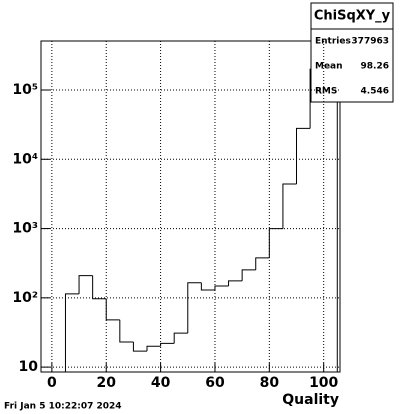 The width and height of the screenshot is (400, 414). What do you see at coordinates (63, 407) in the screenshot?
I see `footer: Fri Jan 5 10:22:07 2024` at bounding box center [63, 407].